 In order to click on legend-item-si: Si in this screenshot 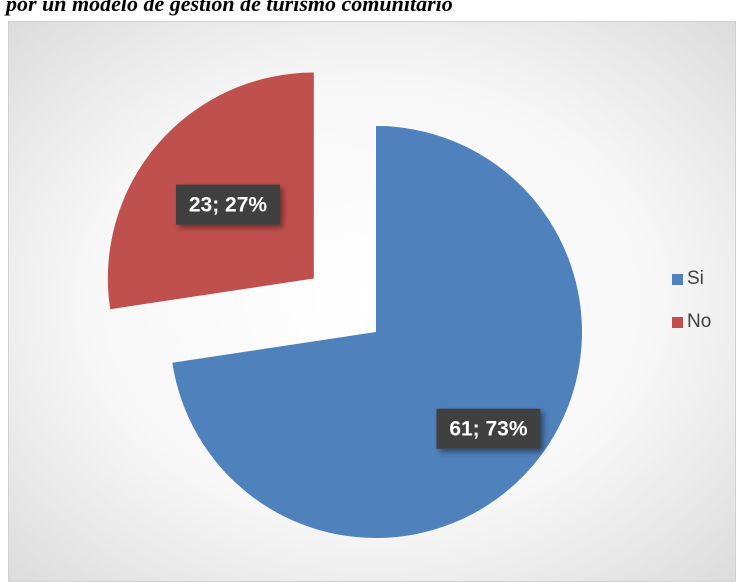, I will do `click(691, 279)`.